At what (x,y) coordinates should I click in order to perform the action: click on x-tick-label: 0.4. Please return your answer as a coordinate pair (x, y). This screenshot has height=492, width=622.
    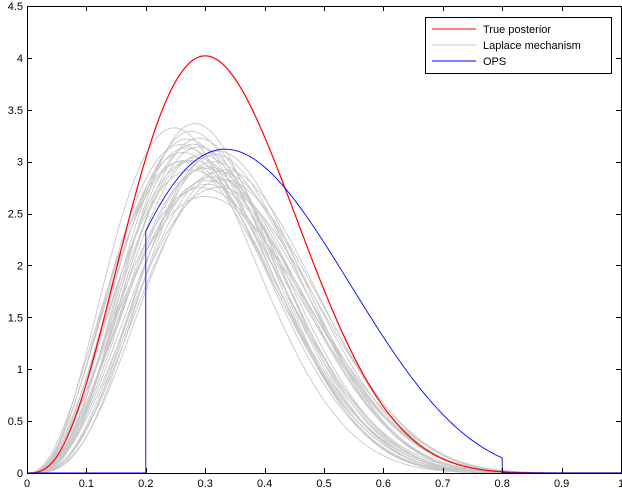
    Looking at the image, I should click on (264, 484).